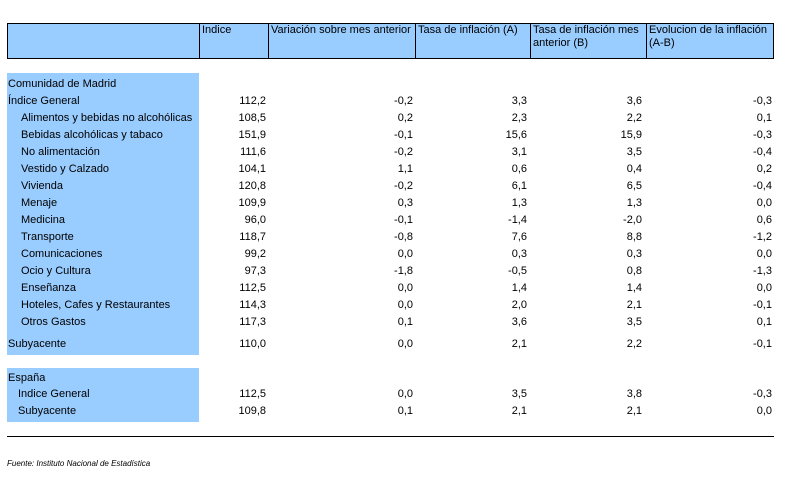 This screenshot has height=487, width=794. What do you see at coordinates (47, 237) in the screenshot?
I see `row-label: Transporte` at bounding box center [47, 237].